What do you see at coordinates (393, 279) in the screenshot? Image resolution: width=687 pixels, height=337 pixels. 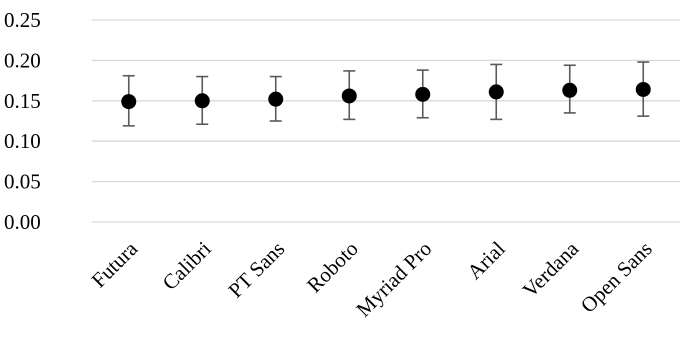 I see `x-category-label: Myriad Pro` at bounding box center [393, 279].